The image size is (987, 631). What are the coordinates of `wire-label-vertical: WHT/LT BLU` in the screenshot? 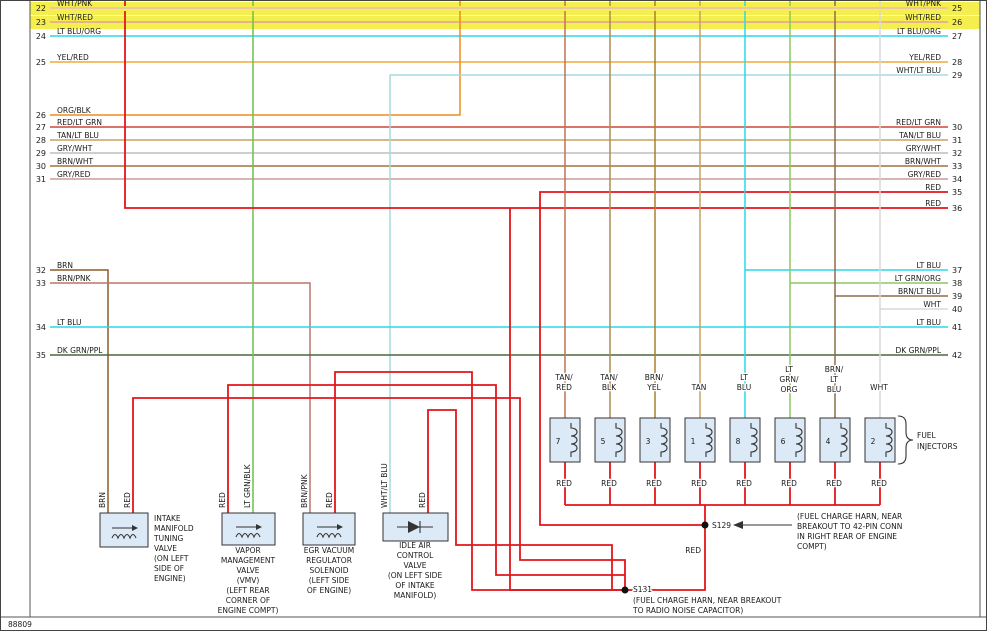 It's located at (384, 485).